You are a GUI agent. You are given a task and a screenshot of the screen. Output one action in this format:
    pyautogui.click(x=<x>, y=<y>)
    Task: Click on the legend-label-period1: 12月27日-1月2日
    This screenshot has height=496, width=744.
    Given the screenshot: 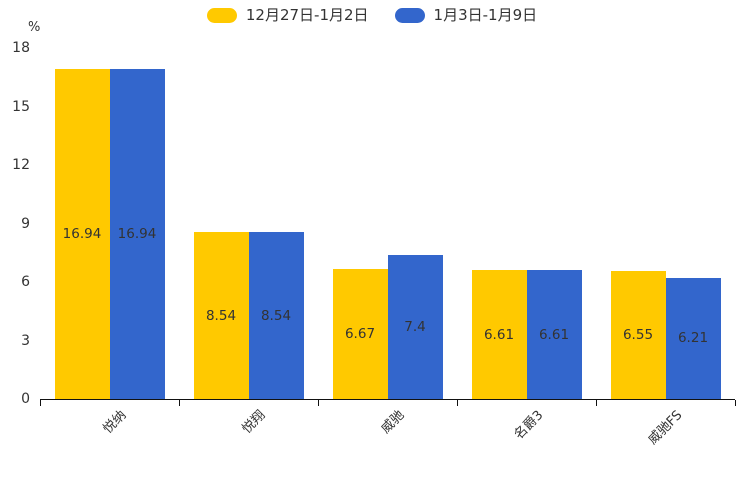 What is the action you would take?
    pyautogui.click(x=307, y=15)
    